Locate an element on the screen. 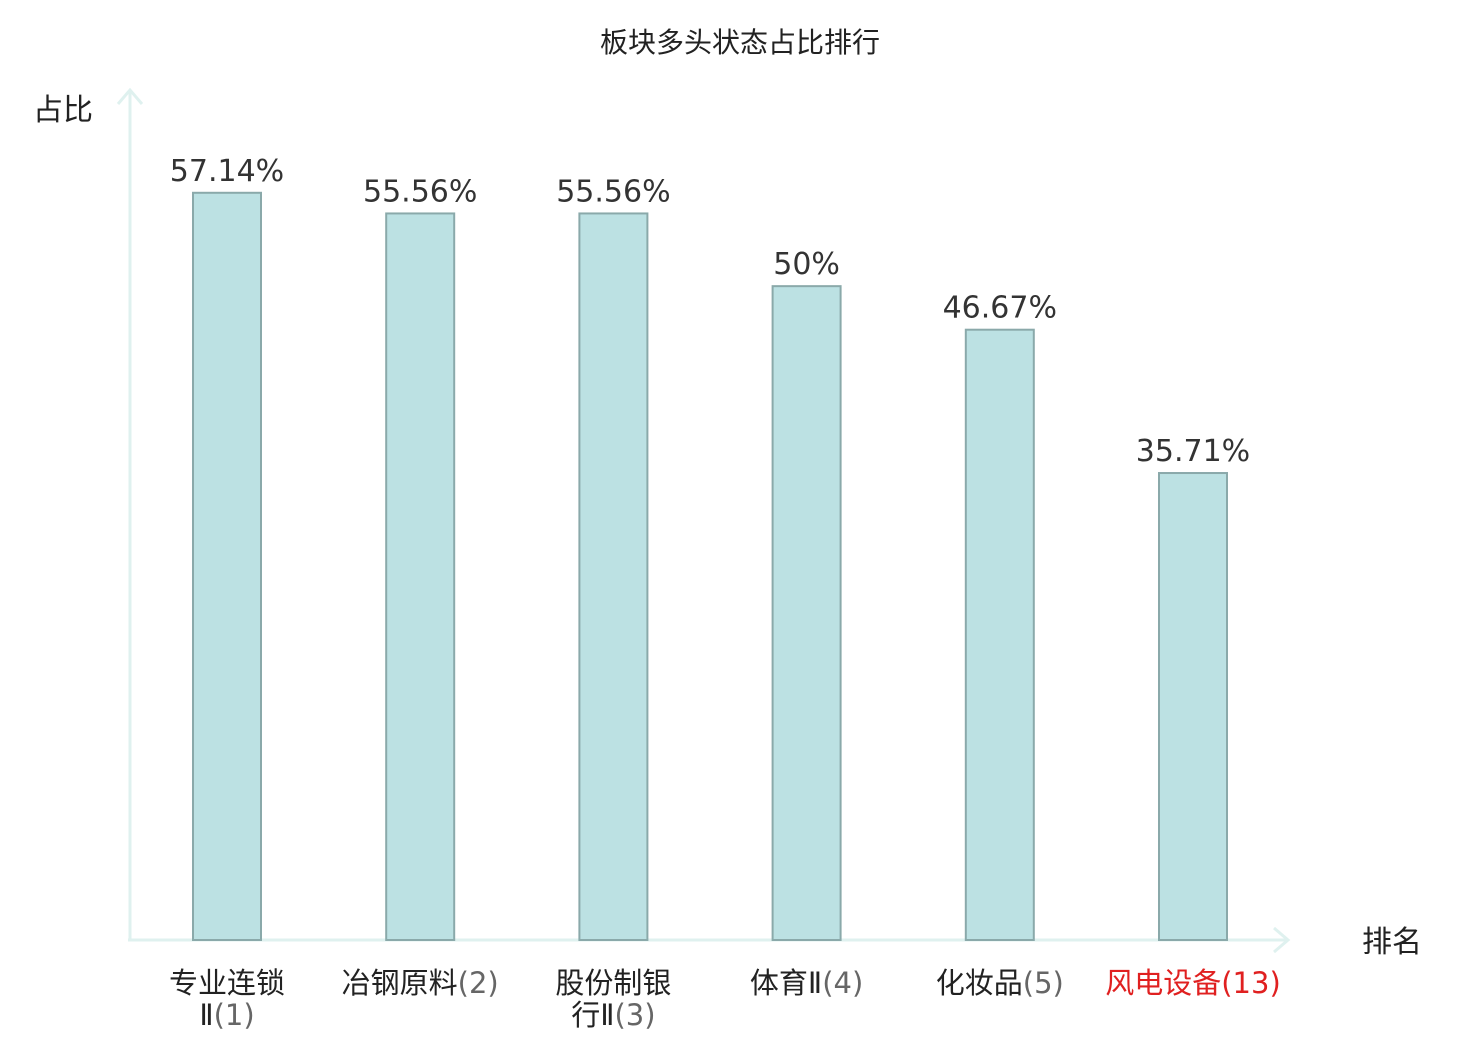  x-axis: 排名 is located at coordinates (775, 942).